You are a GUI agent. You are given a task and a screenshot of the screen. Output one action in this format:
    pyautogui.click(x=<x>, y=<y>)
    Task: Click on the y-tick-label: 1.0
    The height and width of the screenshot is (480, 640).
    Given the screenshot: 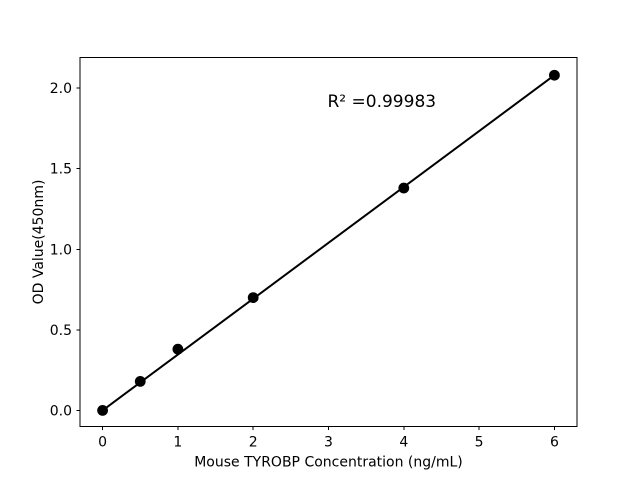 What is the action you would take?
    pyautogui.click(x=61, y=250)
    